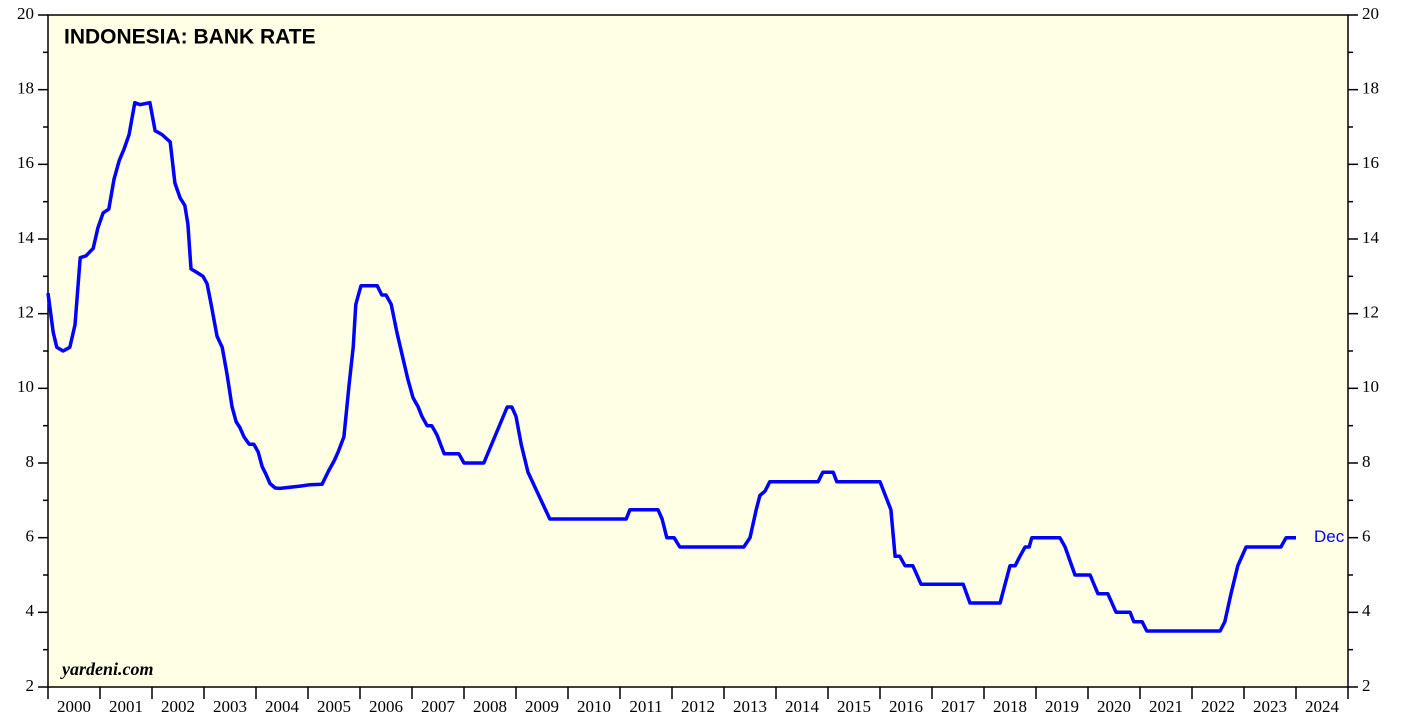 The image size is (1406, 721). Describe the element at coordinates (594, 706) in the screenshot. I see `x-tick-label: 2010` at that location.